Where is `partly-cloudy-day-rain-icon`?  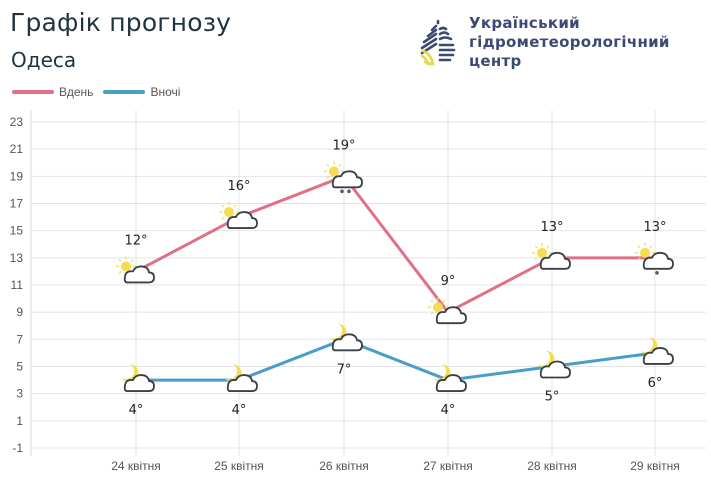 partly-cloudy-day-rain-icon is located at coordinates (343, 177).